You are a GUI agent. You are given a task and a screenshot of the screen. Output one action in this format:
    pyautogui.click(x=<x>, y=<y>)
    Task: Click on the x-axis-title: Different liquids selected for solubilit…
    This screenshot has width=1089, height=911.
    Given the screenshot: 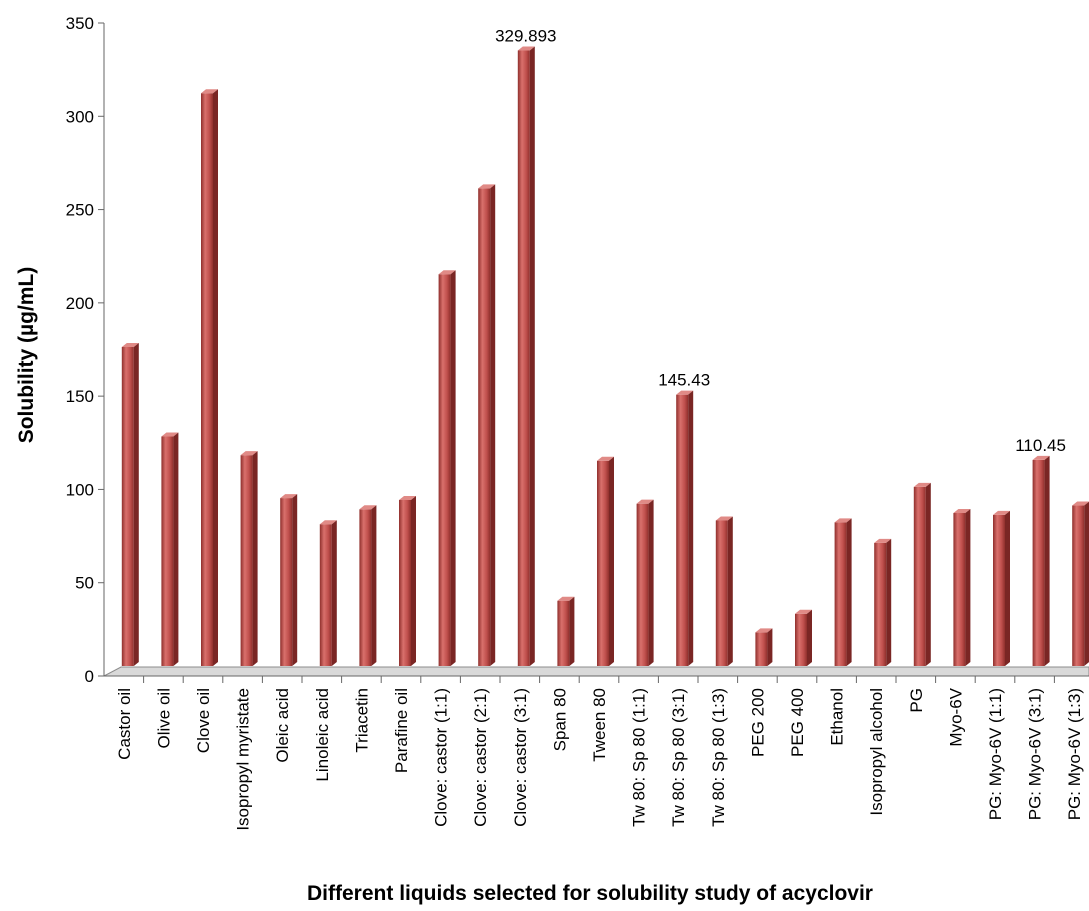 What is the action you would take?
    pyautogui.click(x=590, y=893)
    